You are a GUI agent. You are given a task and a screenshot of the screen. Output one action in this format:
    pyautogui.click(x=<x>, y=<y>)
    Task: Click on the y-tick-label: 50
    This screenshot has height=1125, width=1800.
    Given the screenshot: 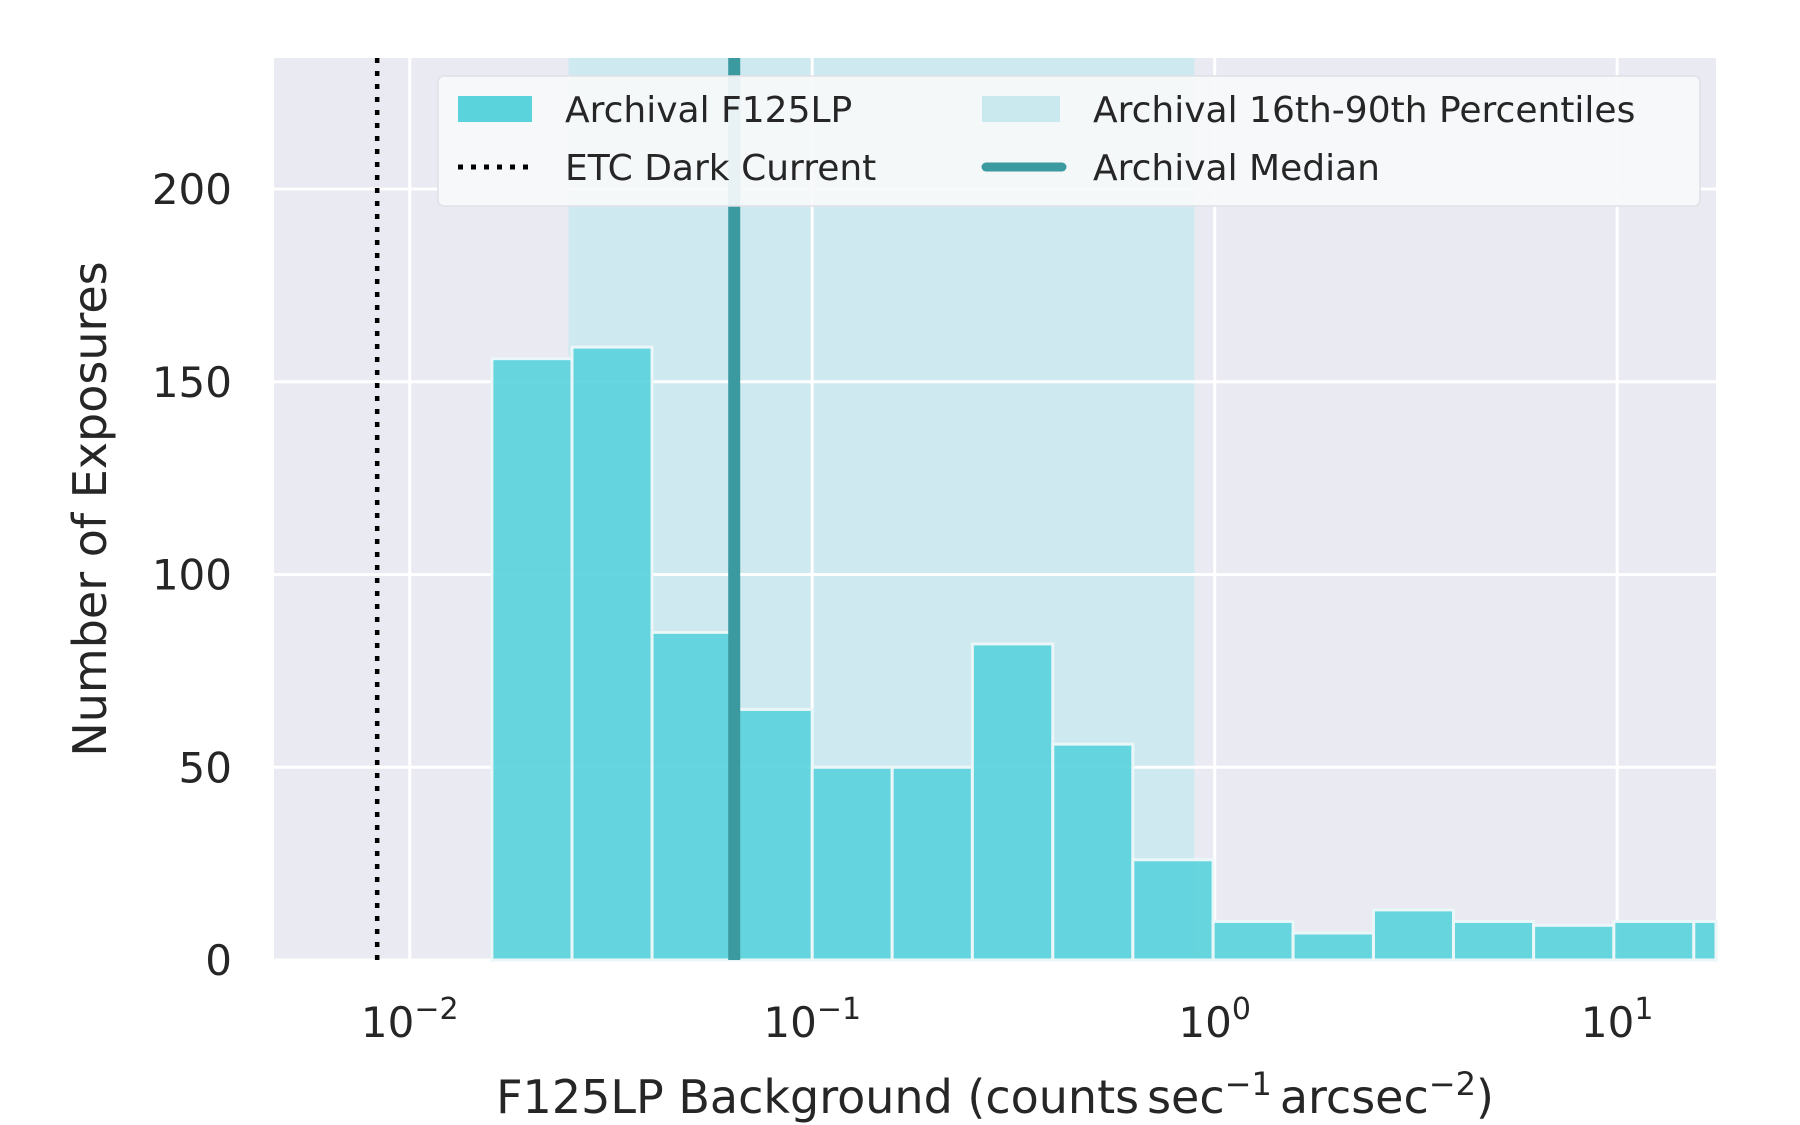 What is the action you would take?
    pyautogui.click(x=205, y=767)
    